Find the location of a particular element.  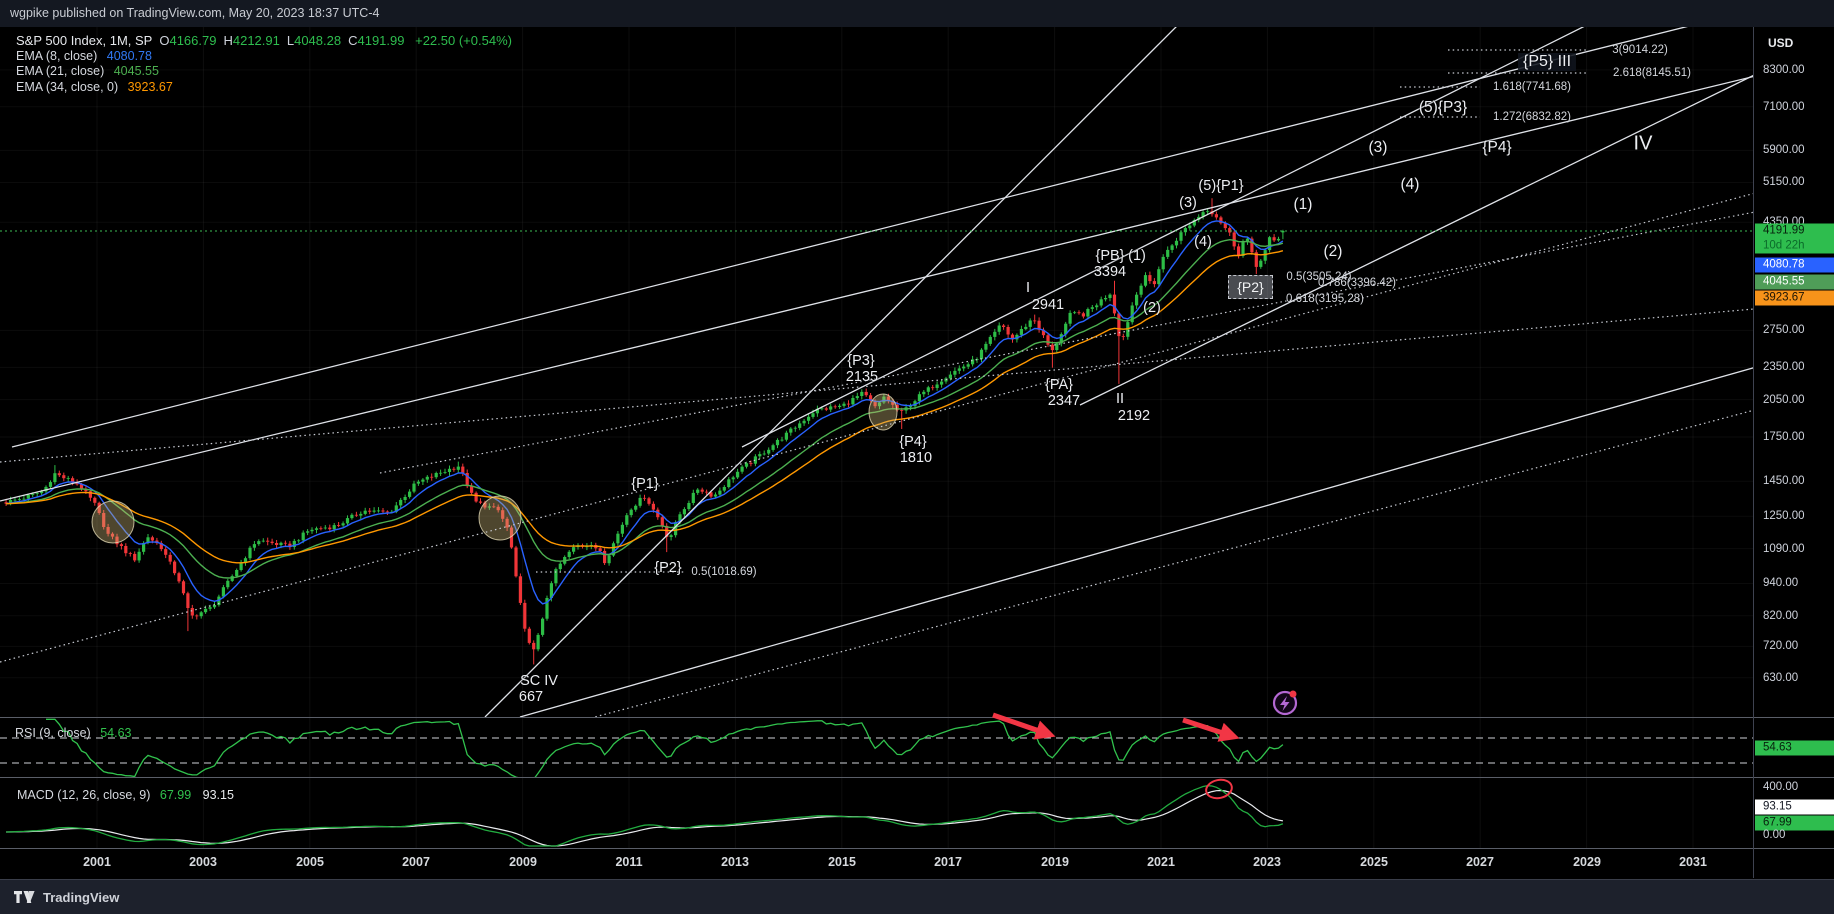

fib-level-label: 1.618(7741.68) is located at coordinates (1532, 87).